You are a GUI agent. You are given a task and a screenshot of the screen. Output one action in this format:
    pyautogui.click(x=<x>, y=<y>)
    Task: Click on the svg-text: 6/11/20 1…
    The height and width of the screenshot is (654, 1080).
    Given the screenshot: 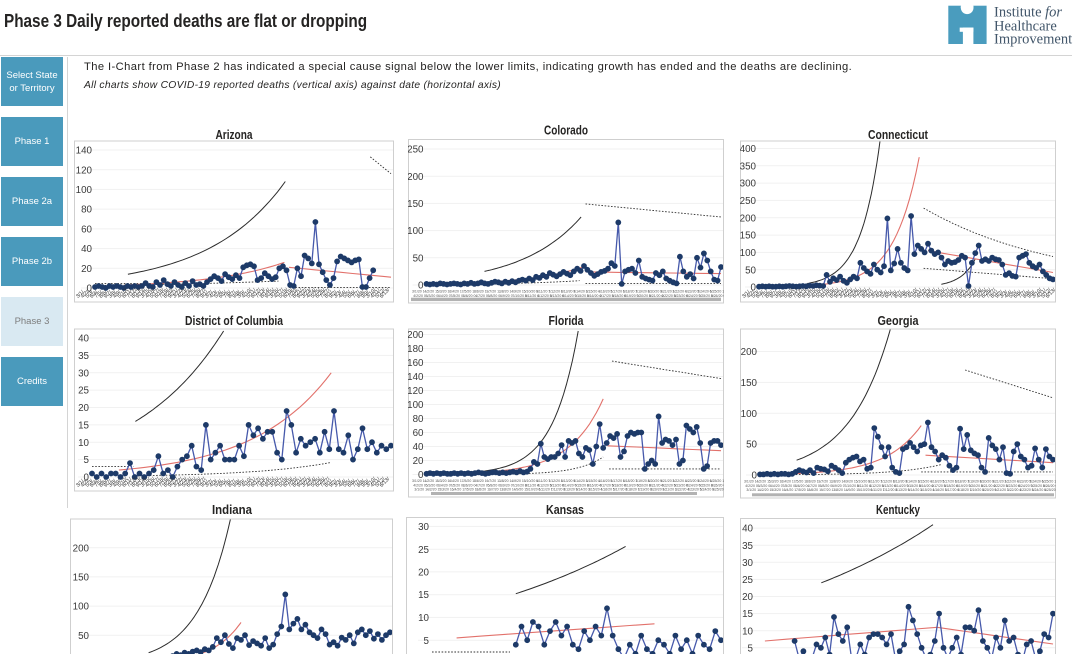 What is the action you would take?
    pyautogui.click(x=545, y=292)
    